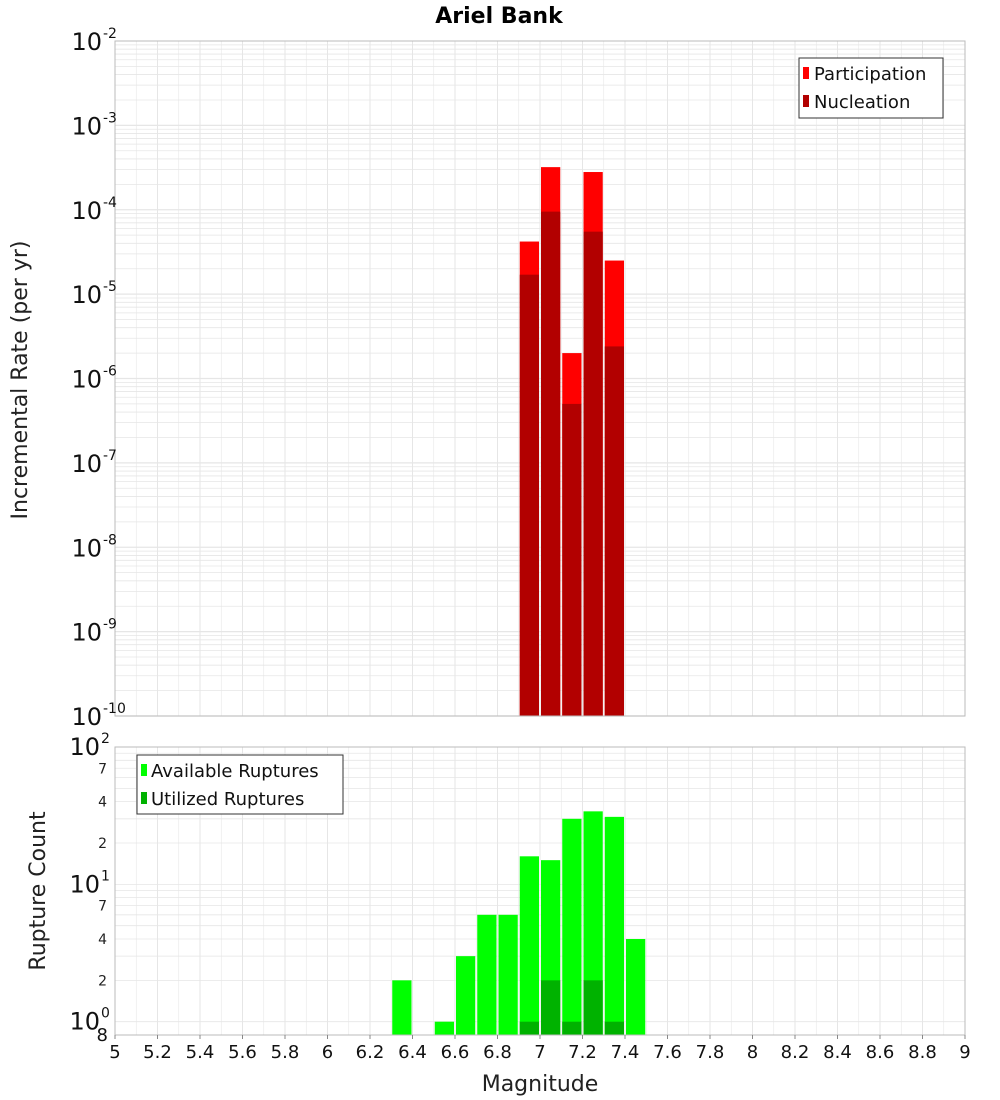 This screenshot has height=1100, width=1000. I want to click on legend-swatch-available, so click(144, 770).